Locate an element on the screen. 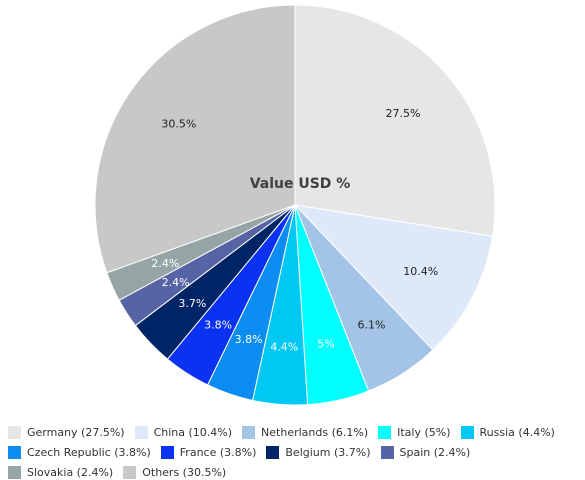  legend-label: Slovakia (2.4%) is located at coordinates (70, 472).